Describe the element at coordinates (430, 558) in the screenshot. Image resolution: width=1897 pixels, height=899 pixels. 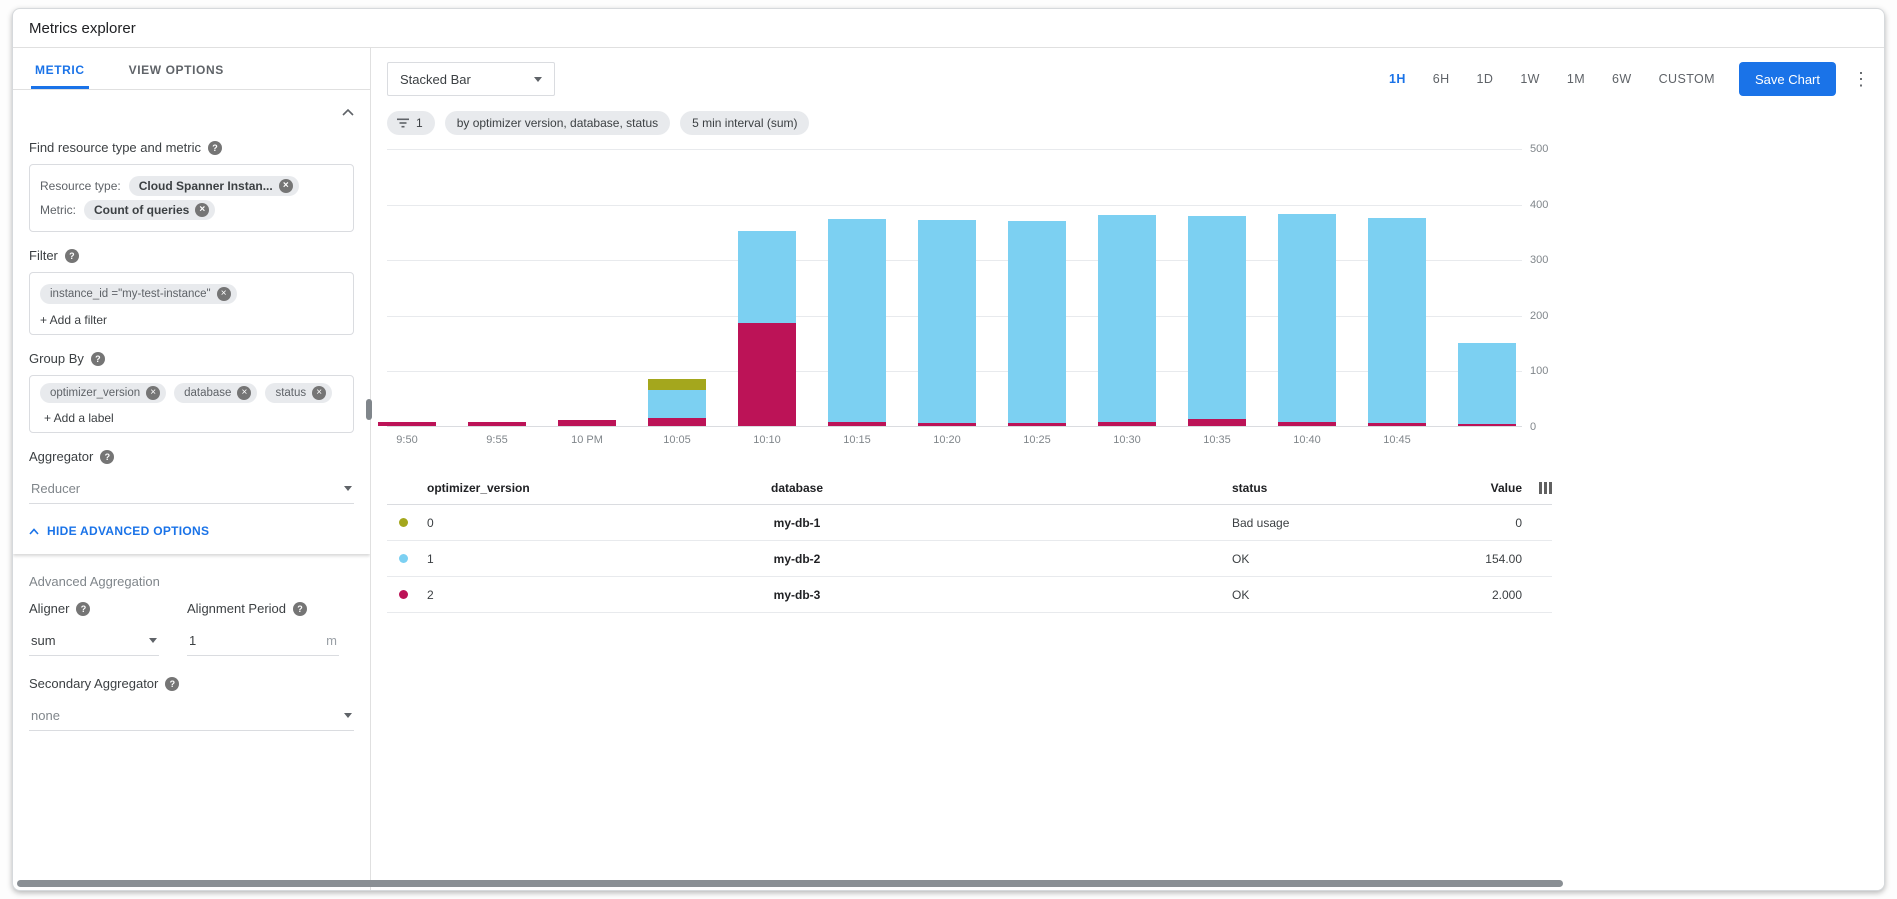
I see `legend-optimizer-version: 1` at that location.